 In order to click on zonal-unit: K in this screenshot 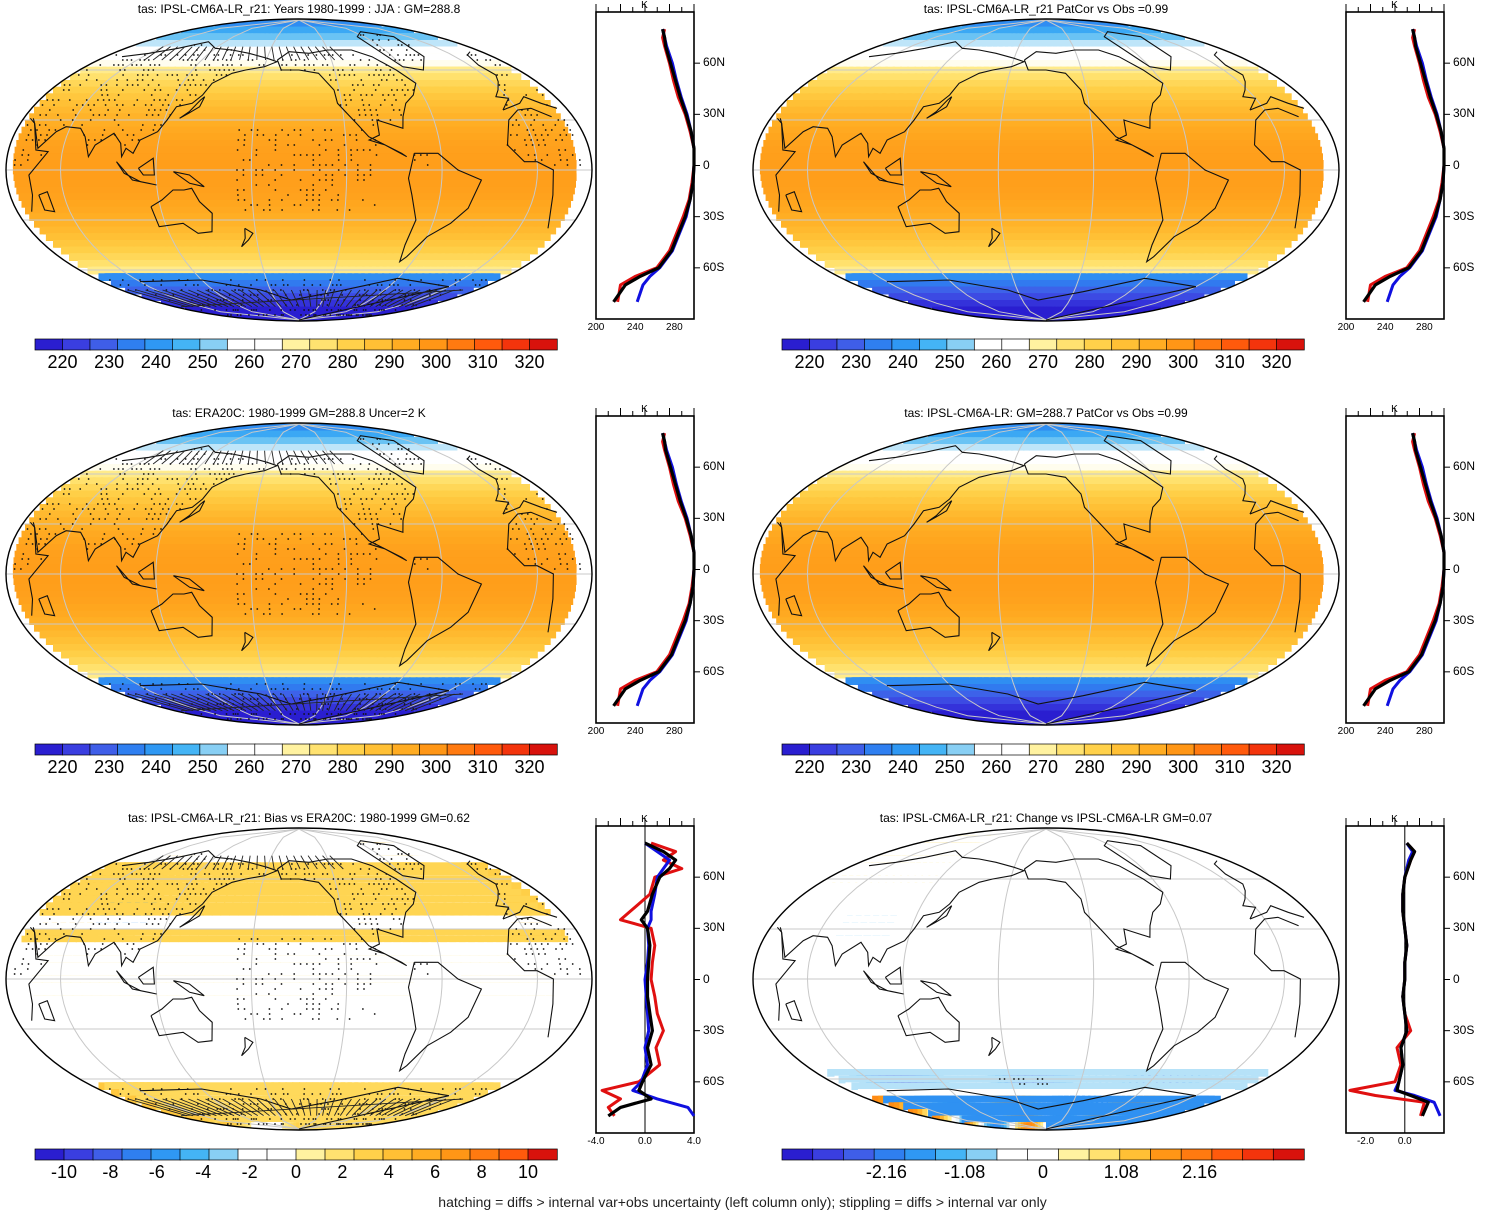, I will do `click(644, 5)`.